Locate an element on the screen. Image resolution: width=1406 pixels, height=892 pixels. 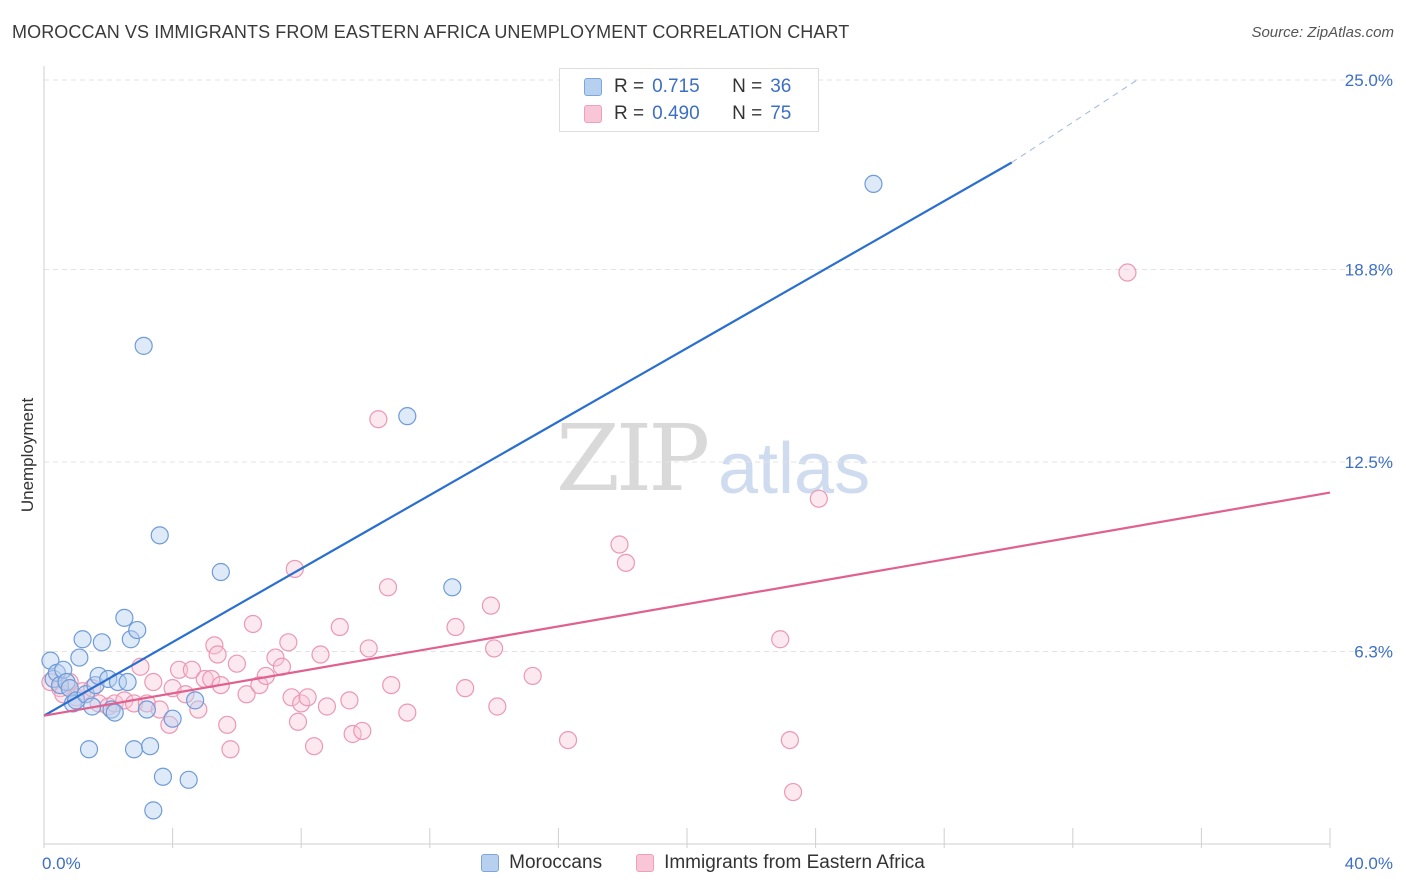
x-tick-label: 40.0% is located at coordinates (1369, 863).